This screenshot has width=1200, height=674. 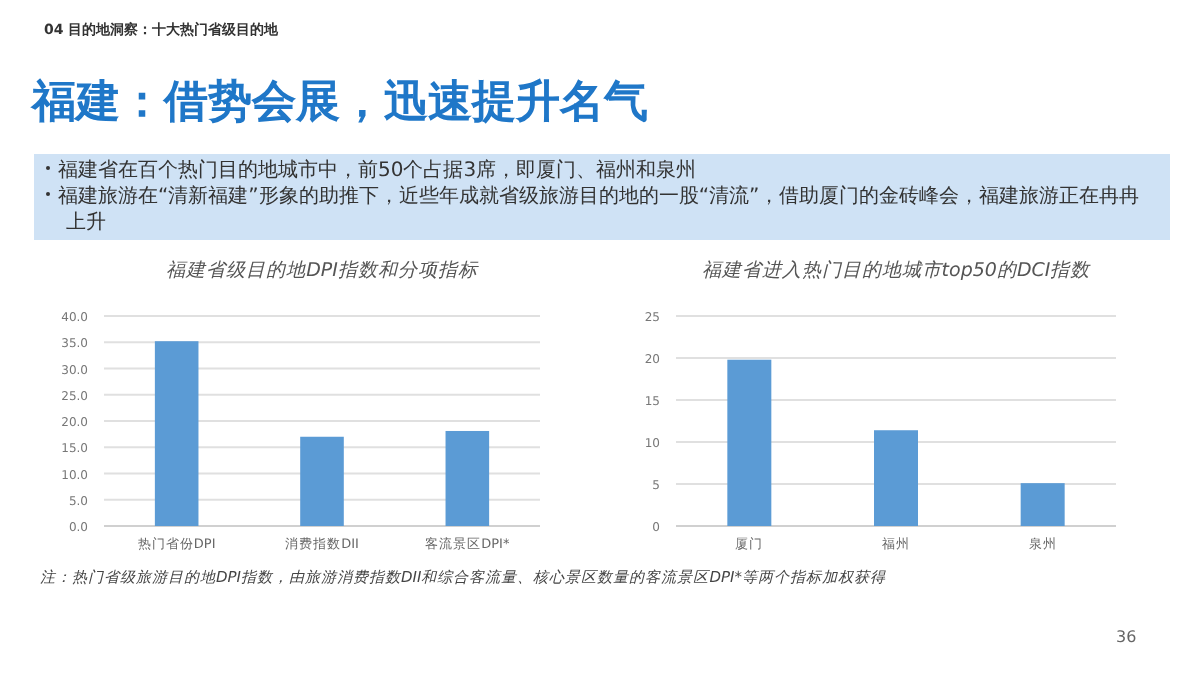 What do you see at coordinates (897, 270) in the screenshot?
I see `chart-title: 福建省进入热门目的地城市top50的DCI指数` at bounding box center [897, 270].